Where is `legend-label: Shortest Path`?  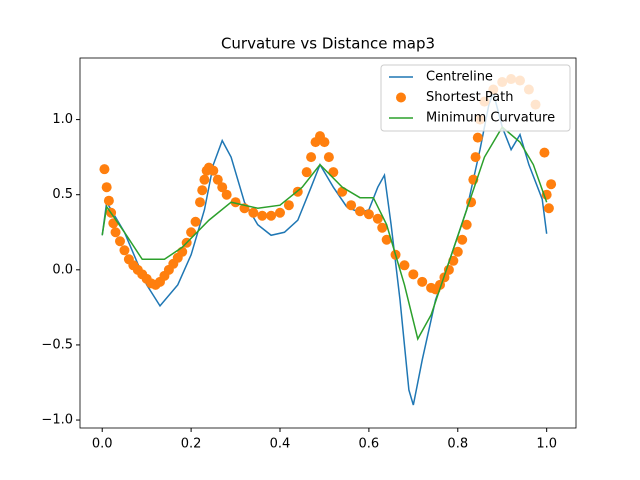
legend-label: Shortest Path is located at coordinates (469, 97).